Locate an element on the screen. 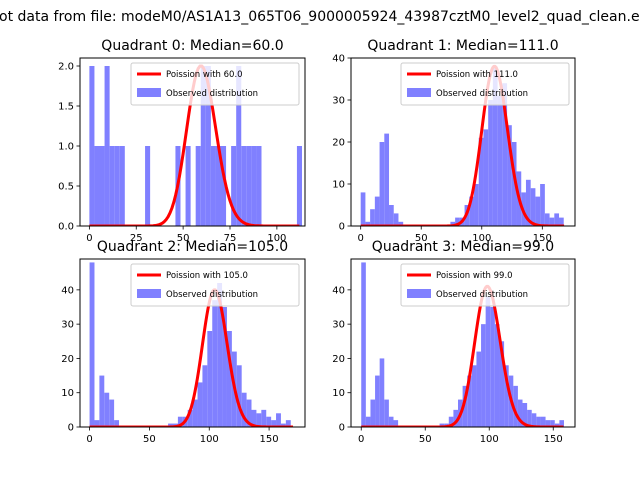 Image resolution: width=640 pixels, height=480 pixels. x-tick-label: 100 is located at coordinates (481, 238).